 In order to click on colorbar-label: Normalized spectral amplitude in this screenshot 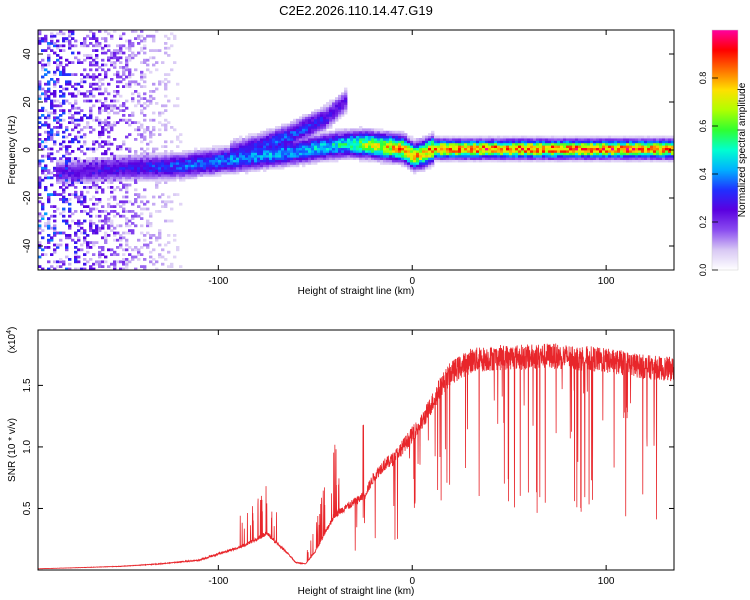, I will do `click(742, 149)`.